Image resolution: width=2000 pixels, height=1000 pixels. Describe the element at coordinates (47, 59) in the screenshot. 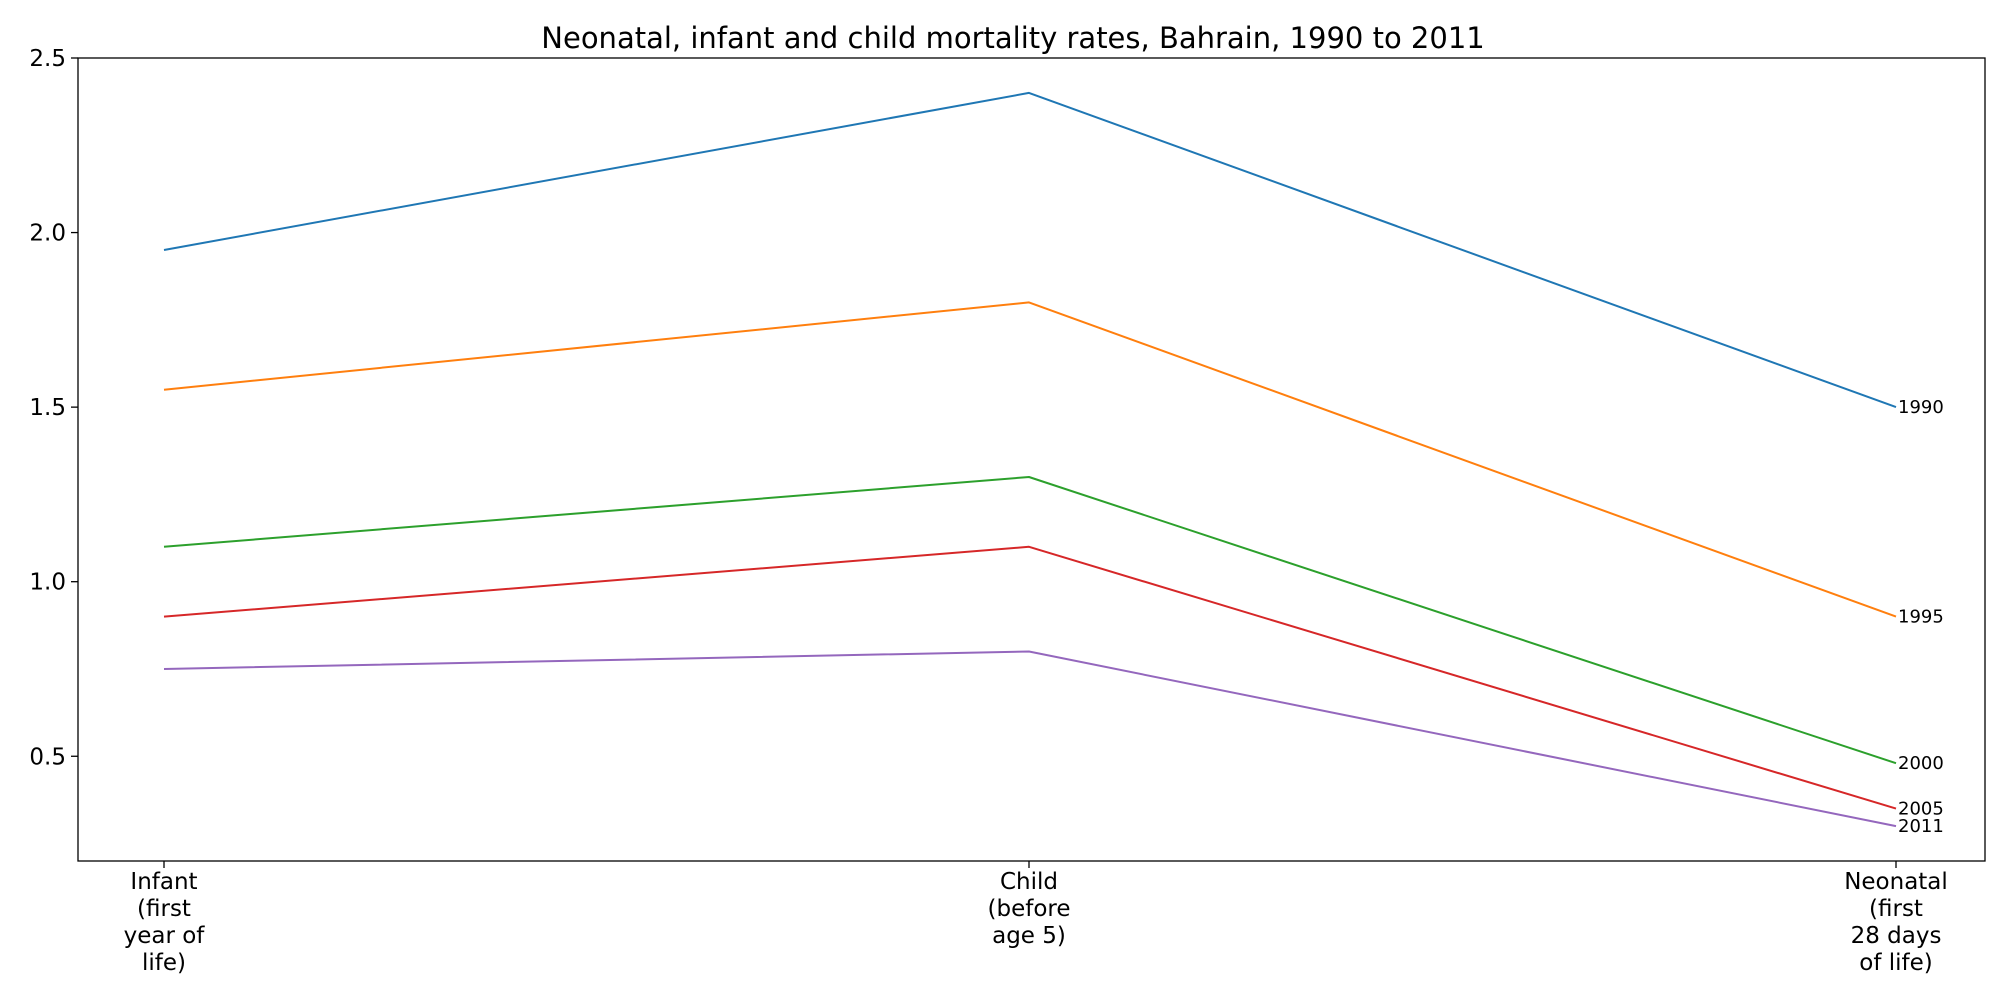

I see `y-tick-label: 2.5` at that location.